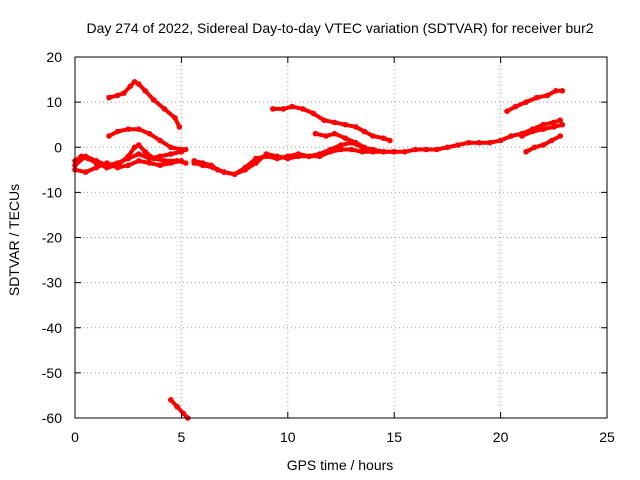  I want to click on y-tick-label: -20, so click(52, 238).